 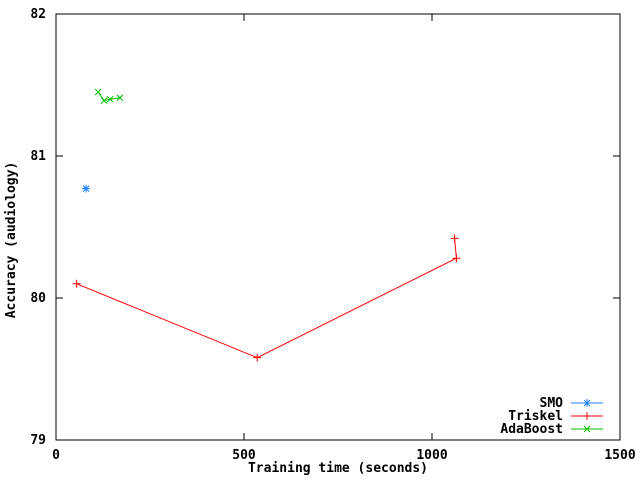 What do you see at coordinates (38, 156) in the screenshot?
I see `y-tick-label: 81` at bounding box center [38, 156].